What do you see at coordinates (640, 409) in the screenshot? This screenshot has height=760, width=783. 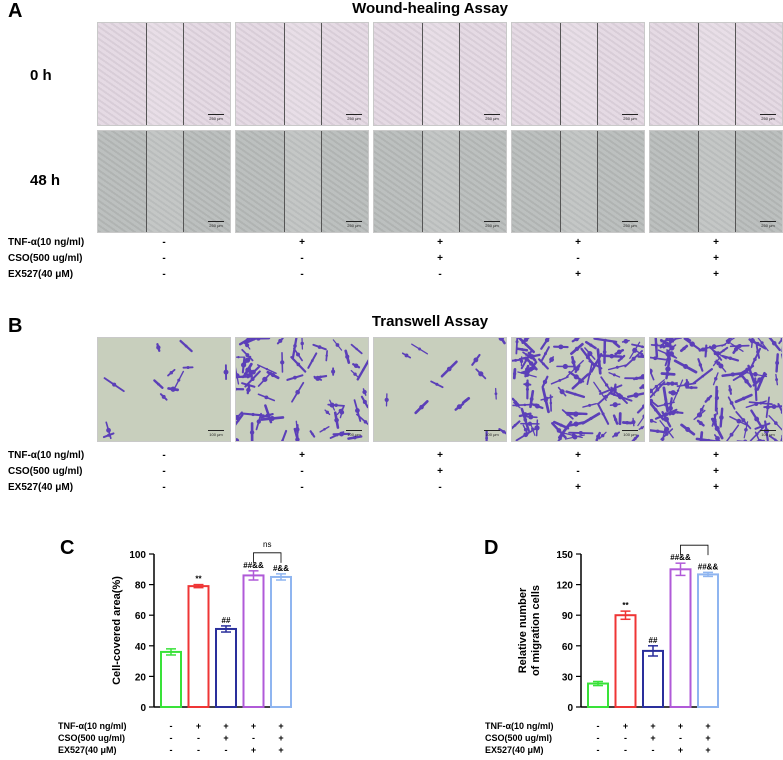 I see `stained-cell` at bounding box center [640, 409].